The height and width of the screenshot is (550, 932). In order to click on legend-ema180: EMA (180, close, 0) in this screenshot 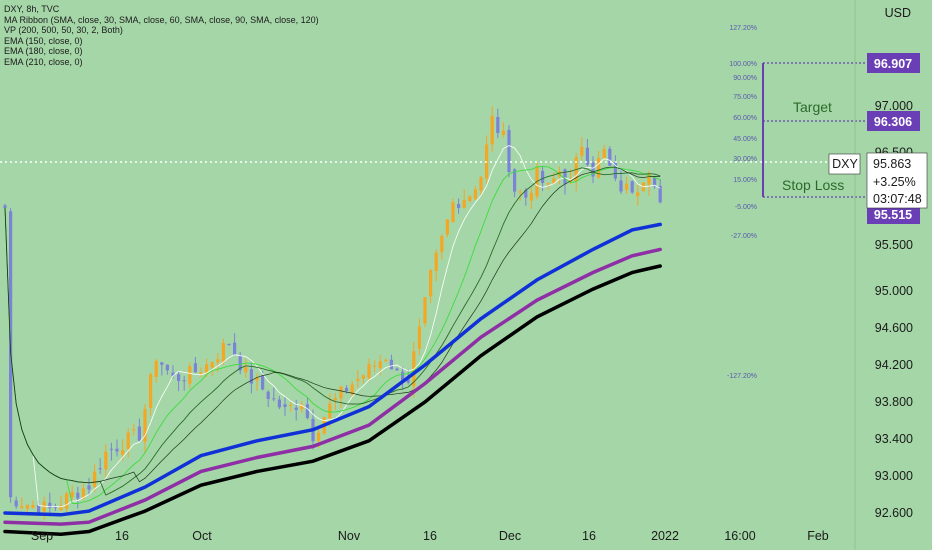, I will do `click(43, 51)`.